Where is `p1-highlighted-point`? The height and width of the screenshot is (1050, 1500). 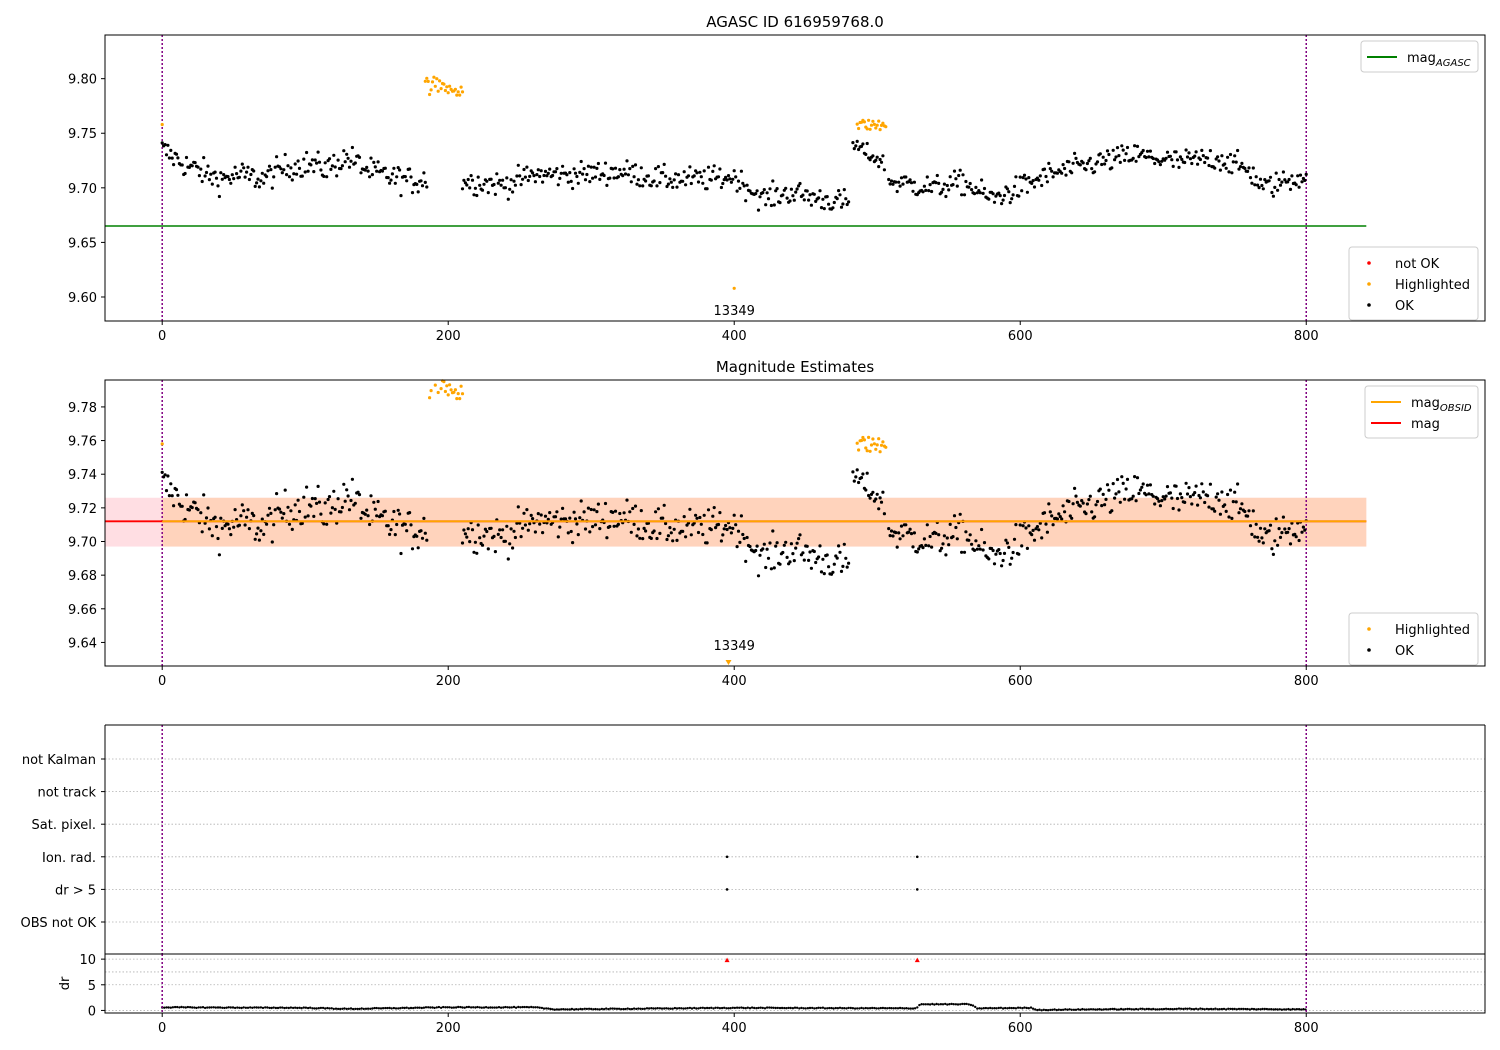
p1-highlighted-point is located at coordinates (461, 87).